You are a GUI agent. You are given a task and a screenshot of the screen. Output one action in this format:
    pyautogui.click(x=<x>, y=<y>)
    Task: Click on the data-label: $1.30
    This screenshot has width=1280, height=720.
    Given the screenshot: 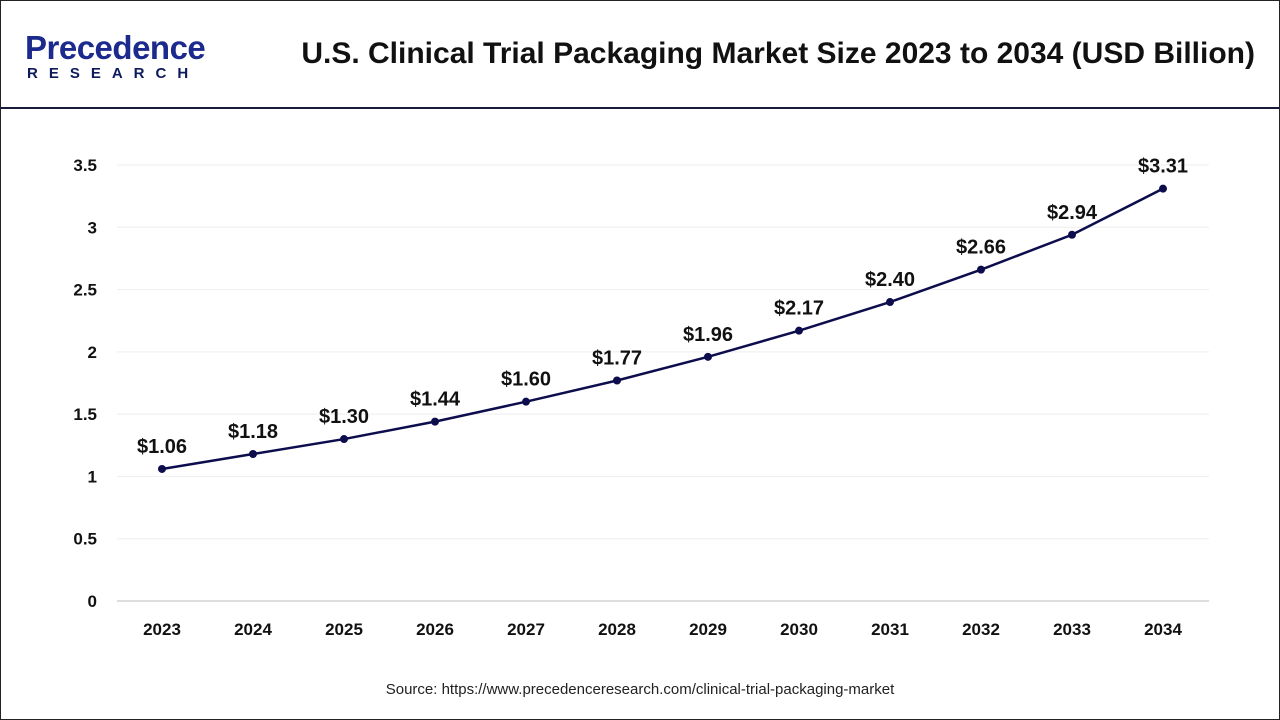 What is the action you would take?
    pyautogui.click(x=344, y=417)
    